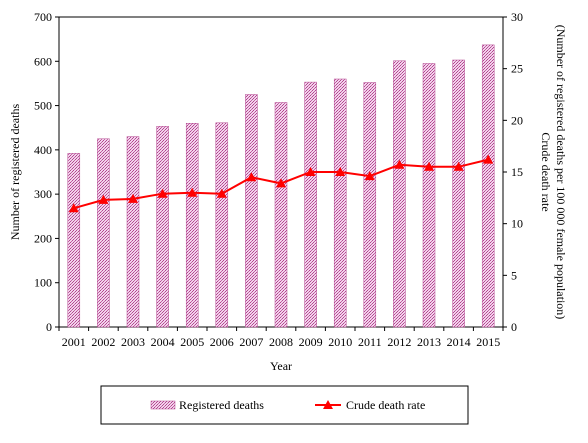  What do you see at coordinates (133, 342) in the screenshot?
I see `x-tick-label-2003: 2003` at bounding box center [133, 342].